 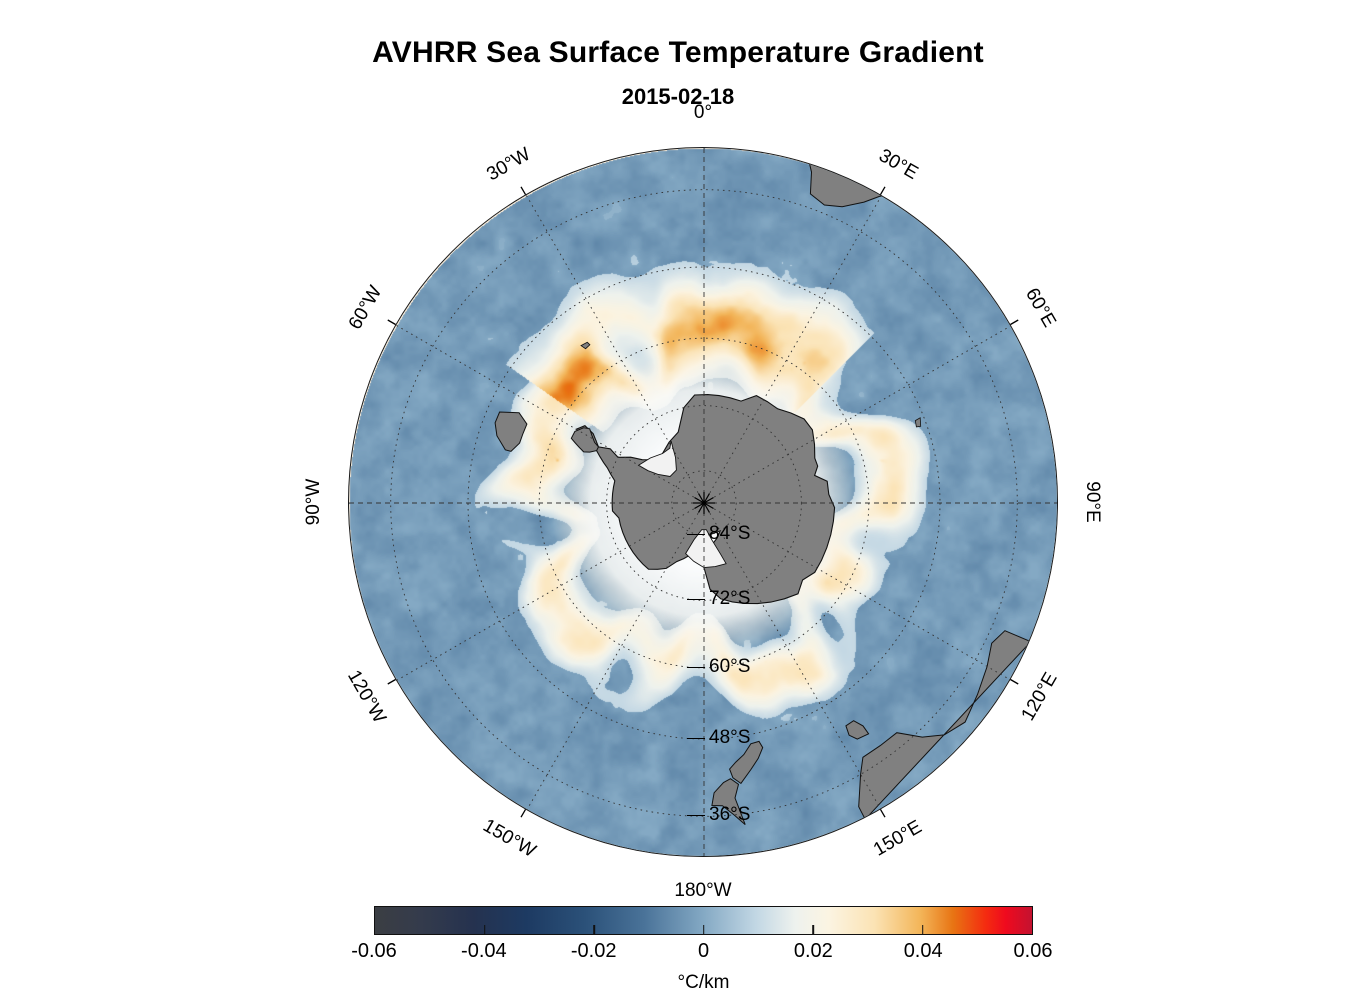 I want to click on antarctic-peninsula, so click(x=585, y=440).